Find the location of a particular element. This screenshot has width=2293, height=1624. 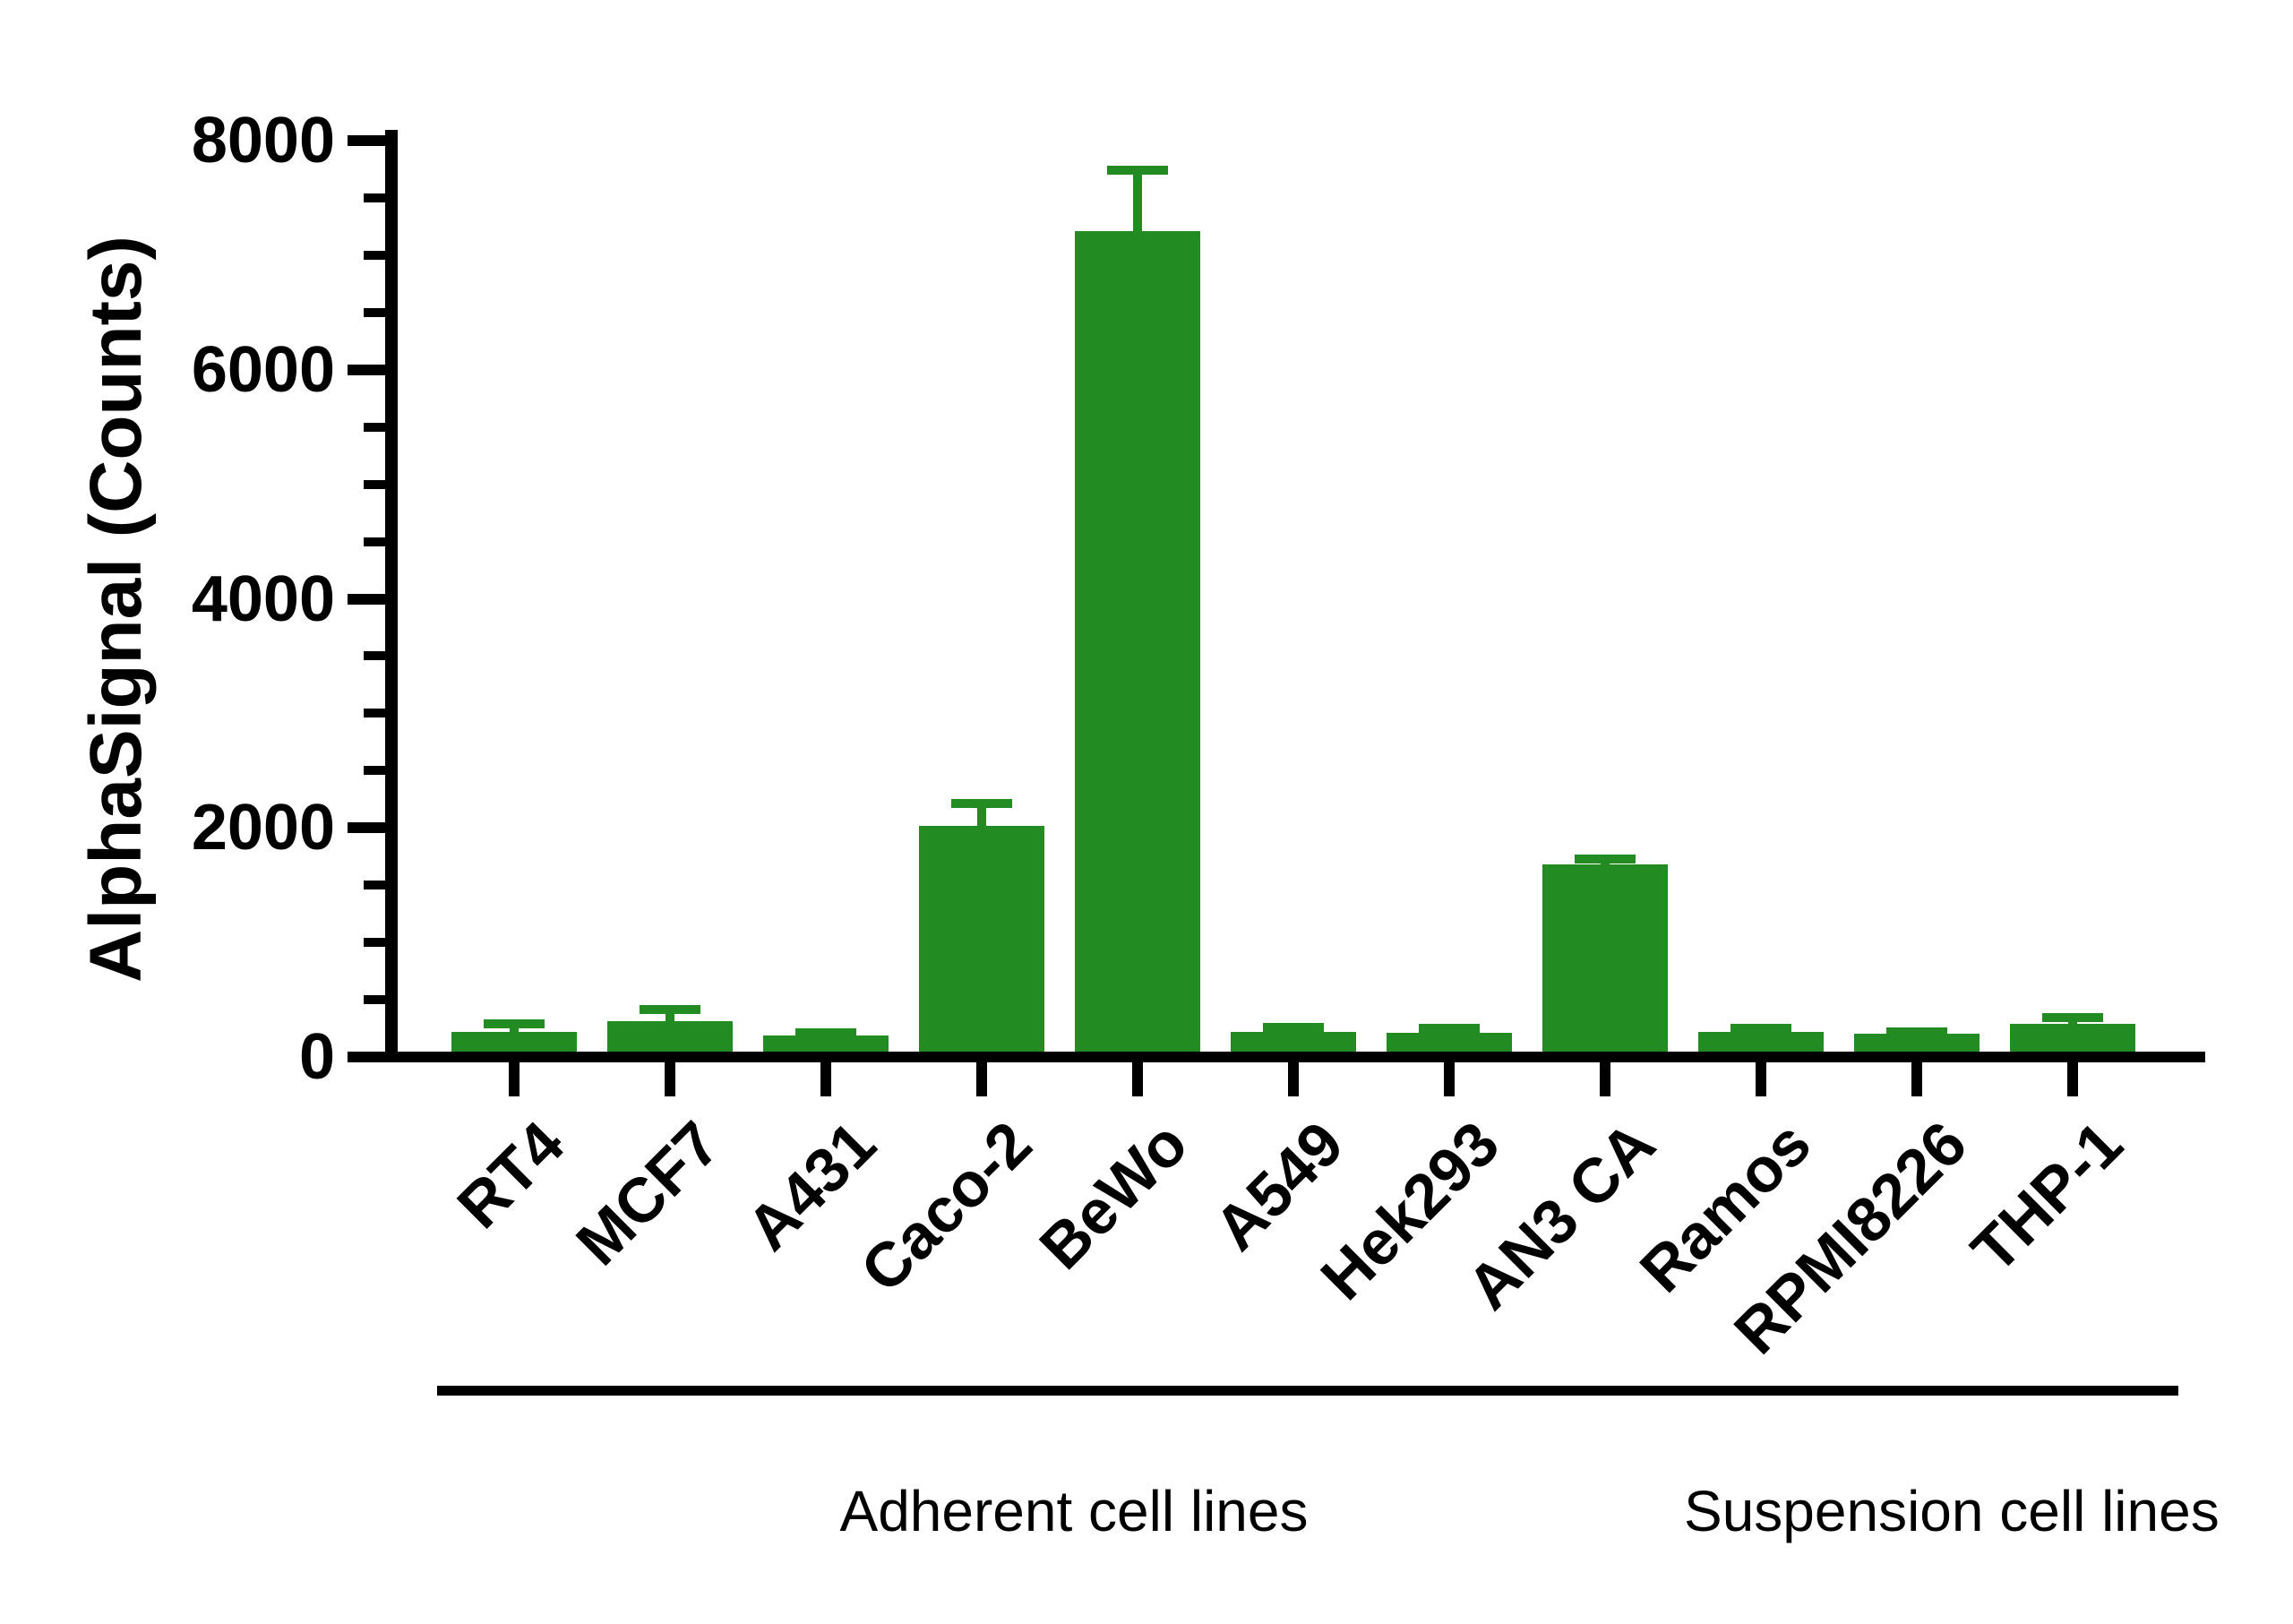

y-axis-spine is located at coordinates (391, 596).